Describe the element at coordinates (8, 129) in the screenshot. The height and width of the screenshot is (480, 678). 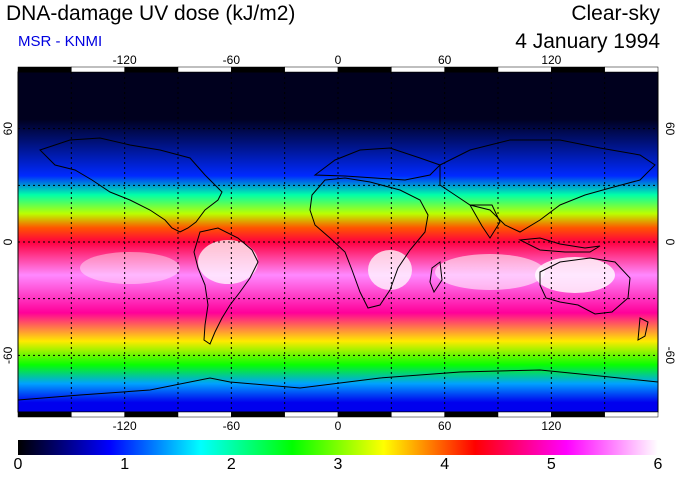
I see `lat-tick-label-left: 60` at that location.